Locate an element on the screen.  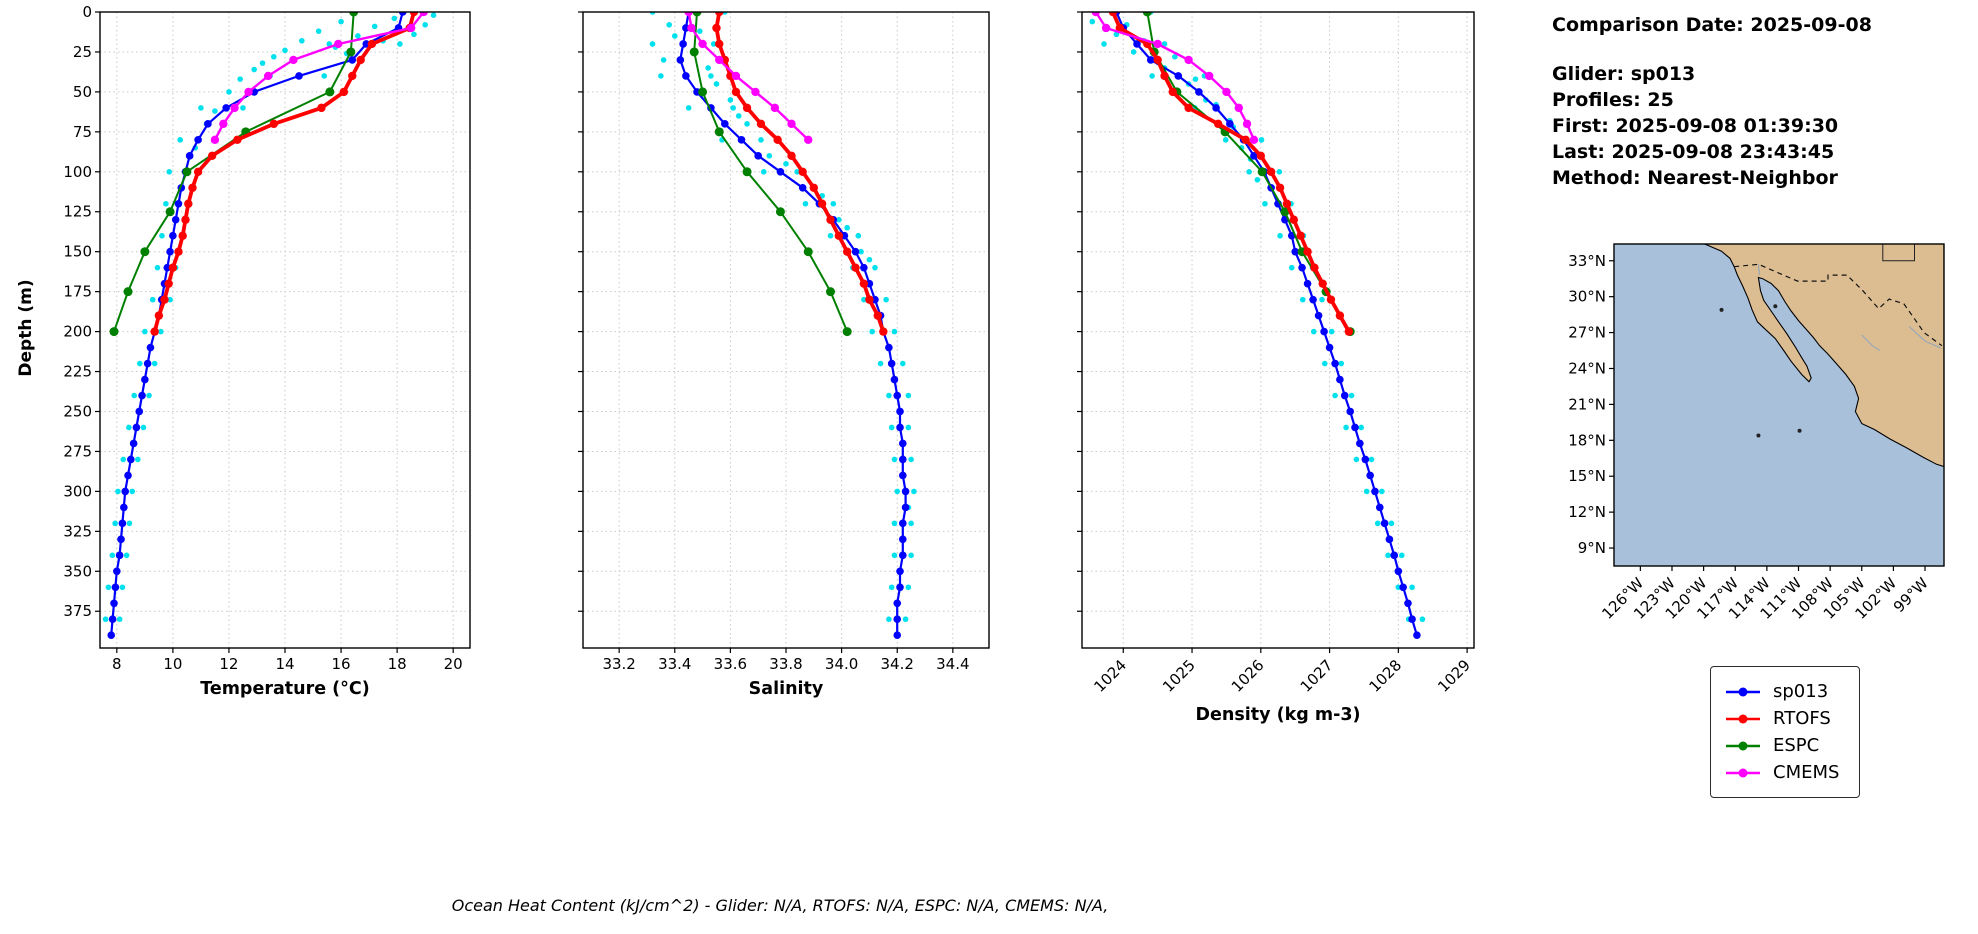
legend-marker-ESPC is located at coordinates (1743, 745).